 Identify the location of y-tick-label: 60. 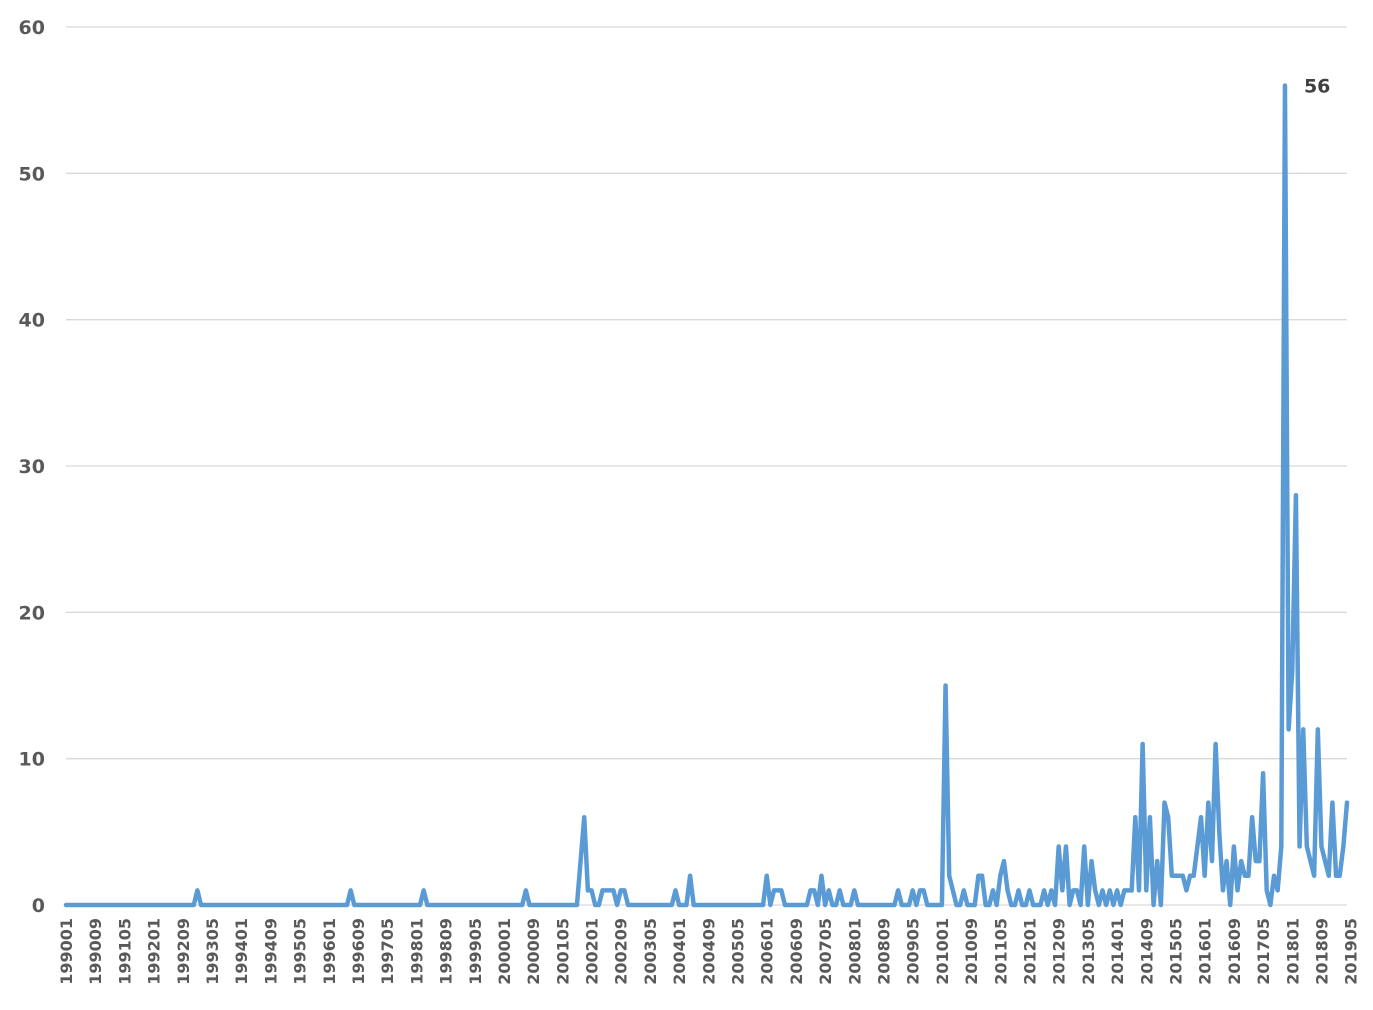
(32, 28).